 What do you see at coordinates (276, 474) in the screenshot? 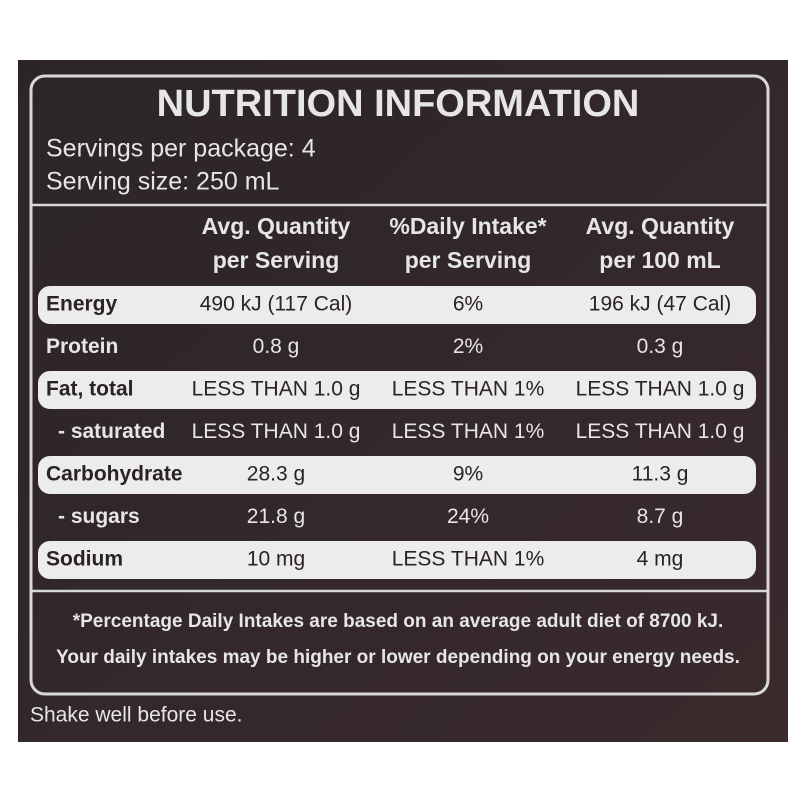
I see `cell: 28.3 g` at bounding box center [276, 474].